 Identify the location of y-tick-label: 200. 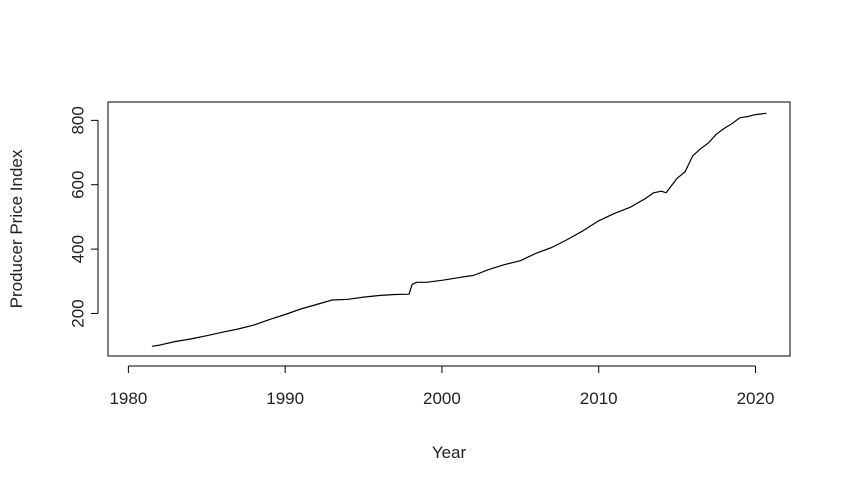
(78, 313).